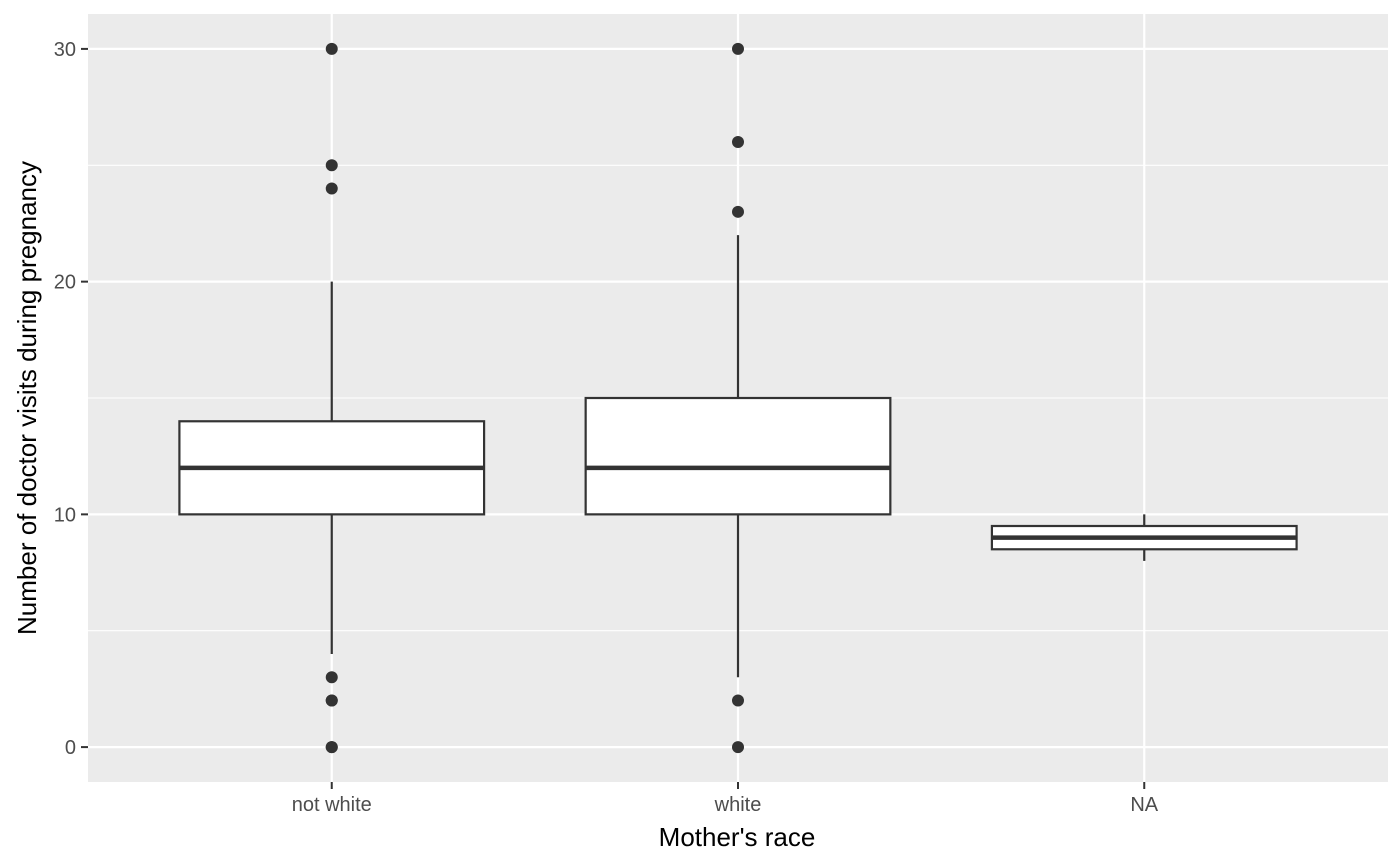 This screenshot has height=866, width=1400. I want to click on y-tick-label: 30, so click(65, 50).